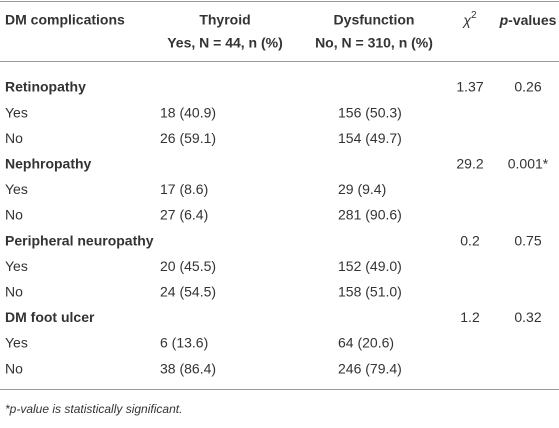  Describe the element at coordinates (362, 189) in the screenshot. I see `cell: 29 (9.4)` at that location.